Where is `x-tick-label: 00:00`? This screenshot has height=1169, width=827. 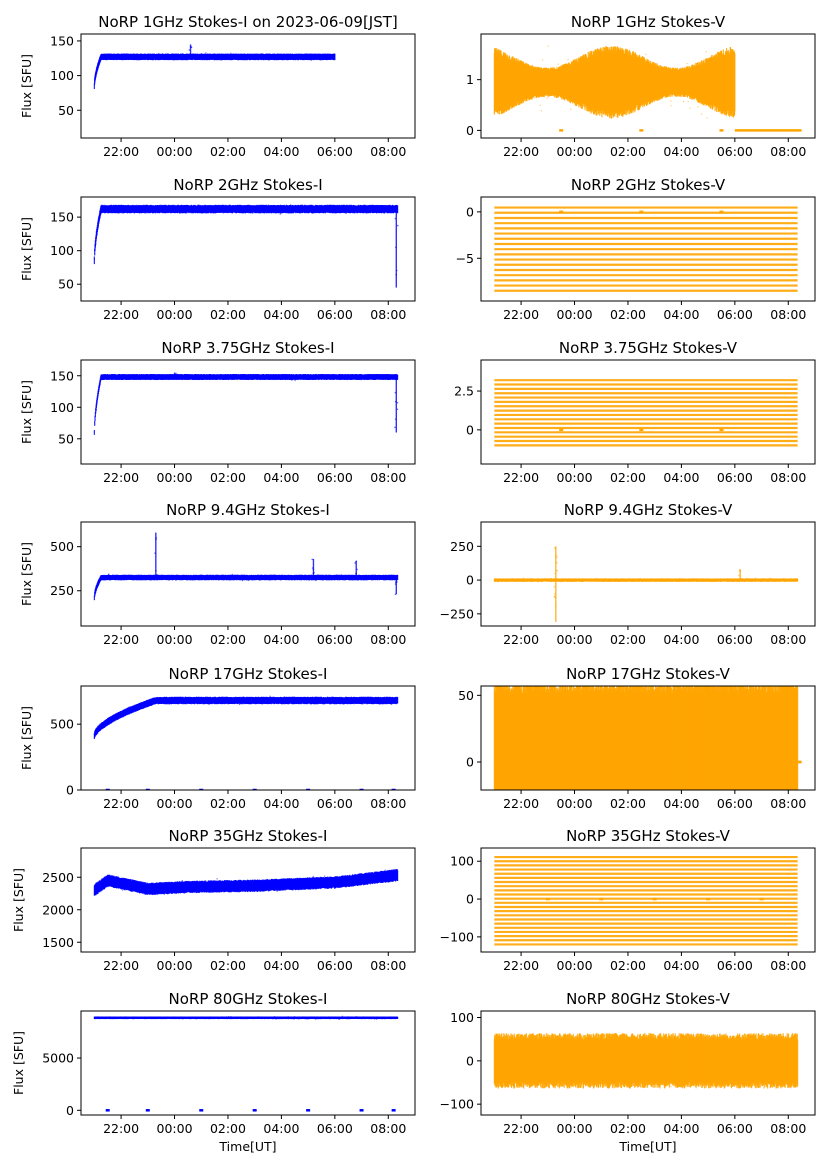 x-tick-label: 00:00 is located at coordinates (575, 314).